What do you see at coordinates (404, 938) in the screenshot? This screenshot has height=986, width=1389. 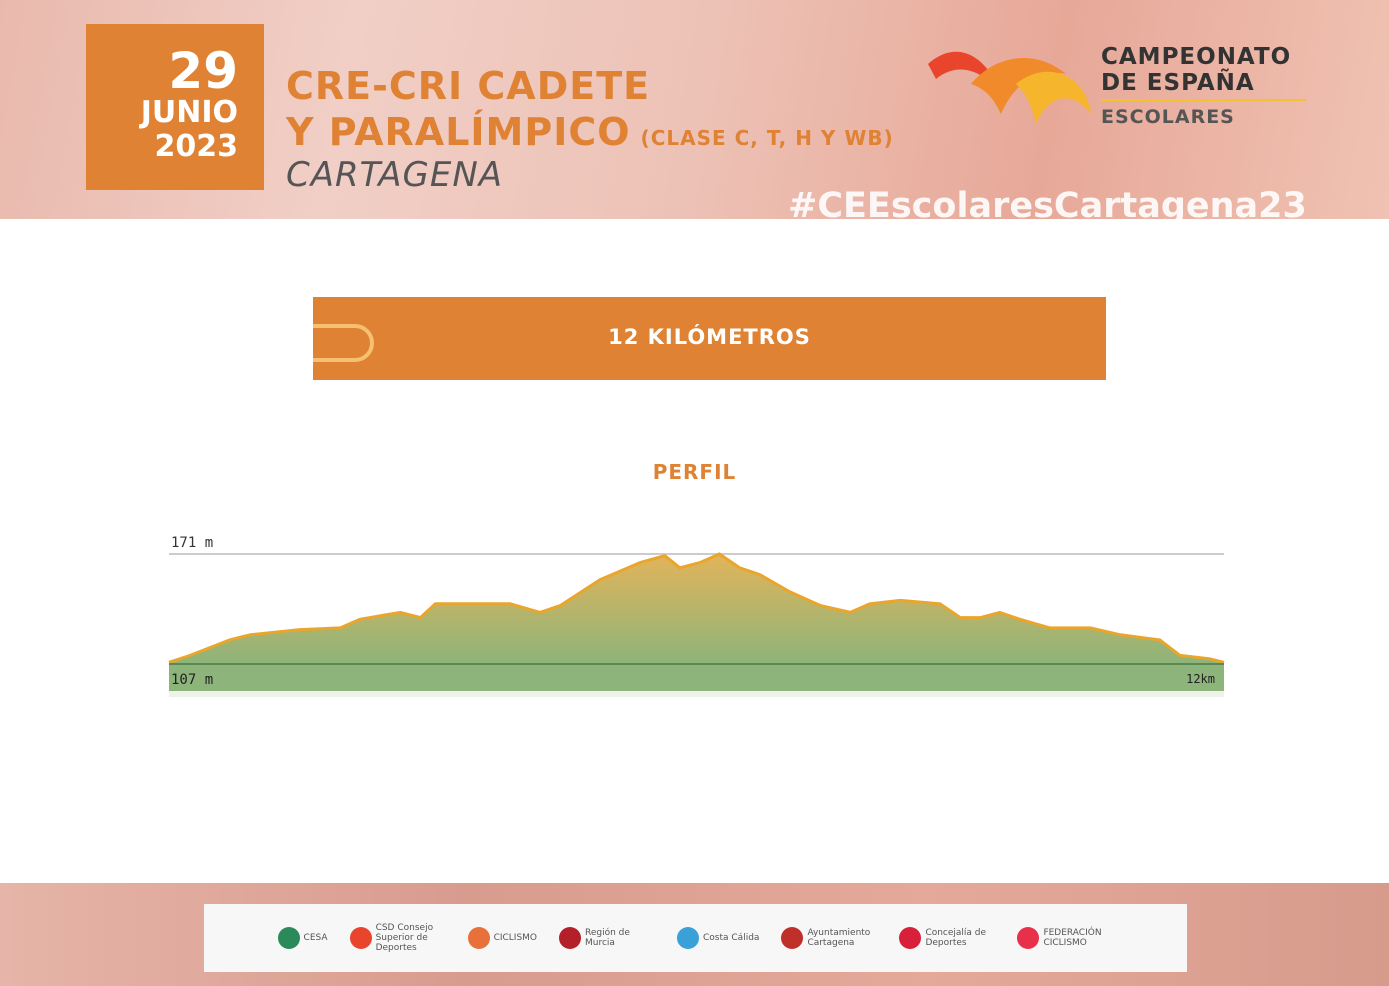 I see `sponsor-name: CSD Consejo Superior de Deportes` at bounding box center [404, 938].